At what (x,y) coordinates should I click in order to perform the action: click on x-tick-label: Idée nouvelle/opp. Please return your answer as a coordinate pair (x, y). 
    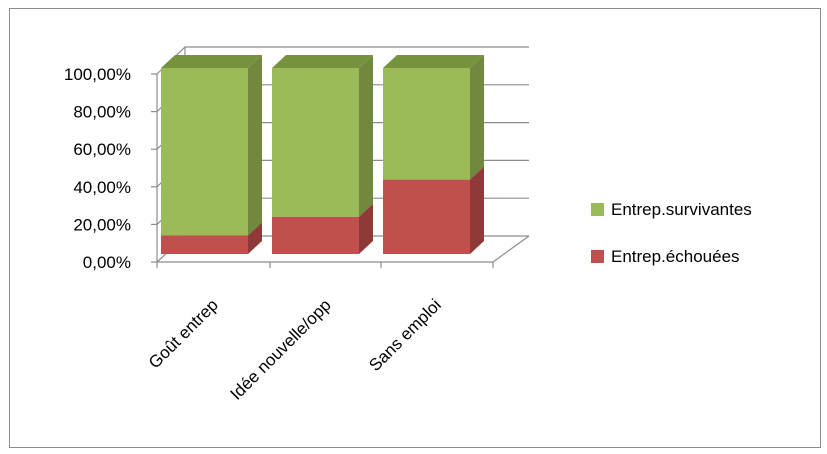
    Looking at the image, I should click on (280, 349).